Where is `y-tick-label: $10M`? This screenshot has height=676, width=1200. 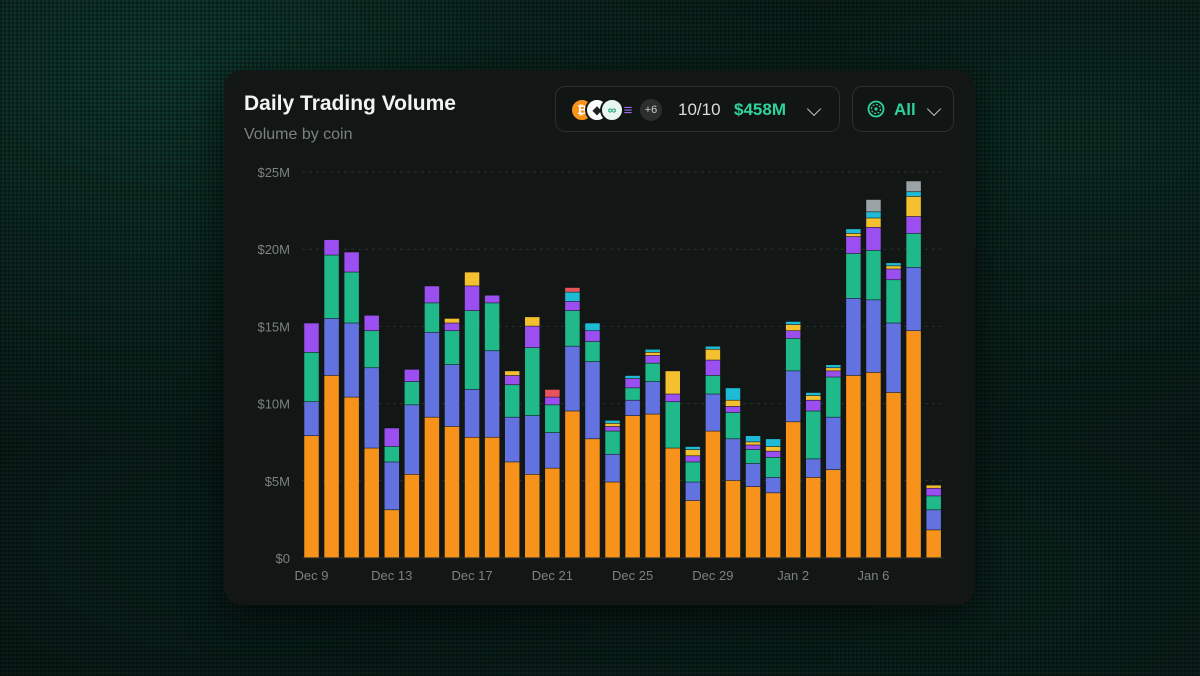 y-tick-label: $10M is located at coordinates (273, 404).